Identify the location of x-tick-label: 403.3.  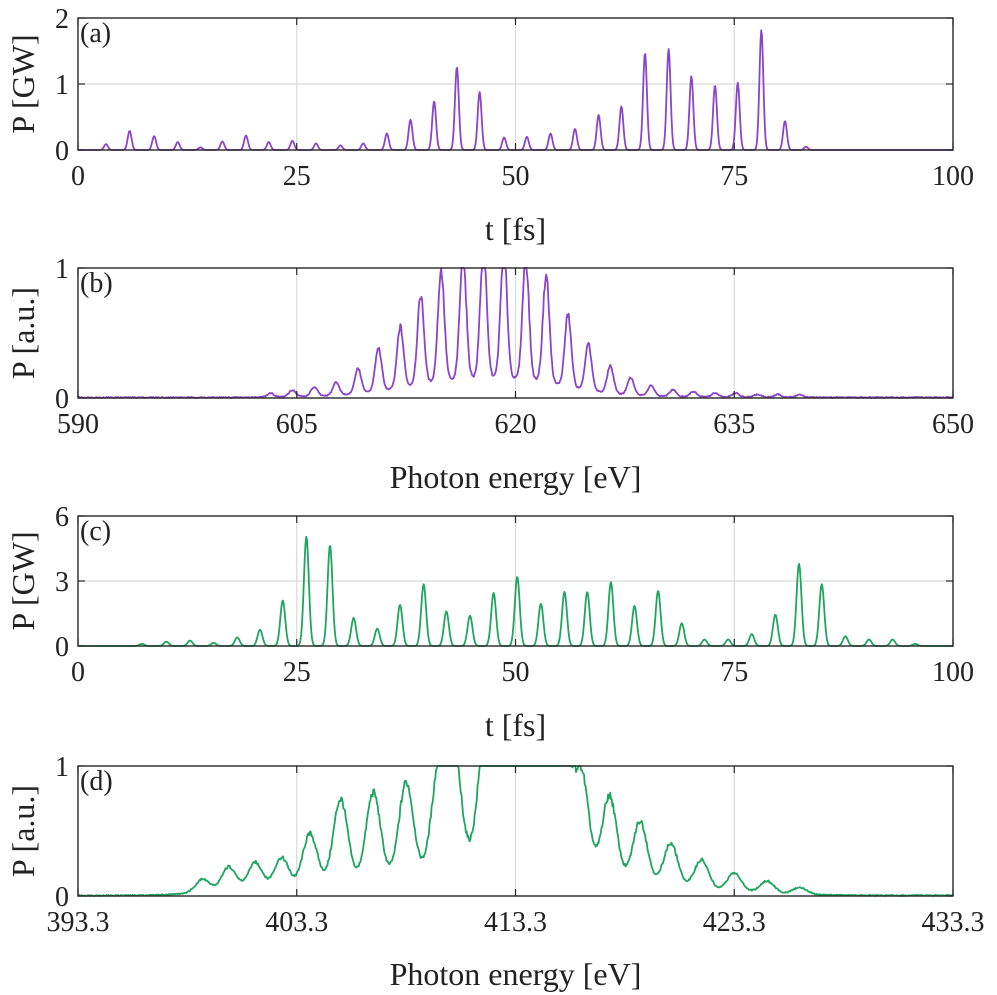
(296, 922).